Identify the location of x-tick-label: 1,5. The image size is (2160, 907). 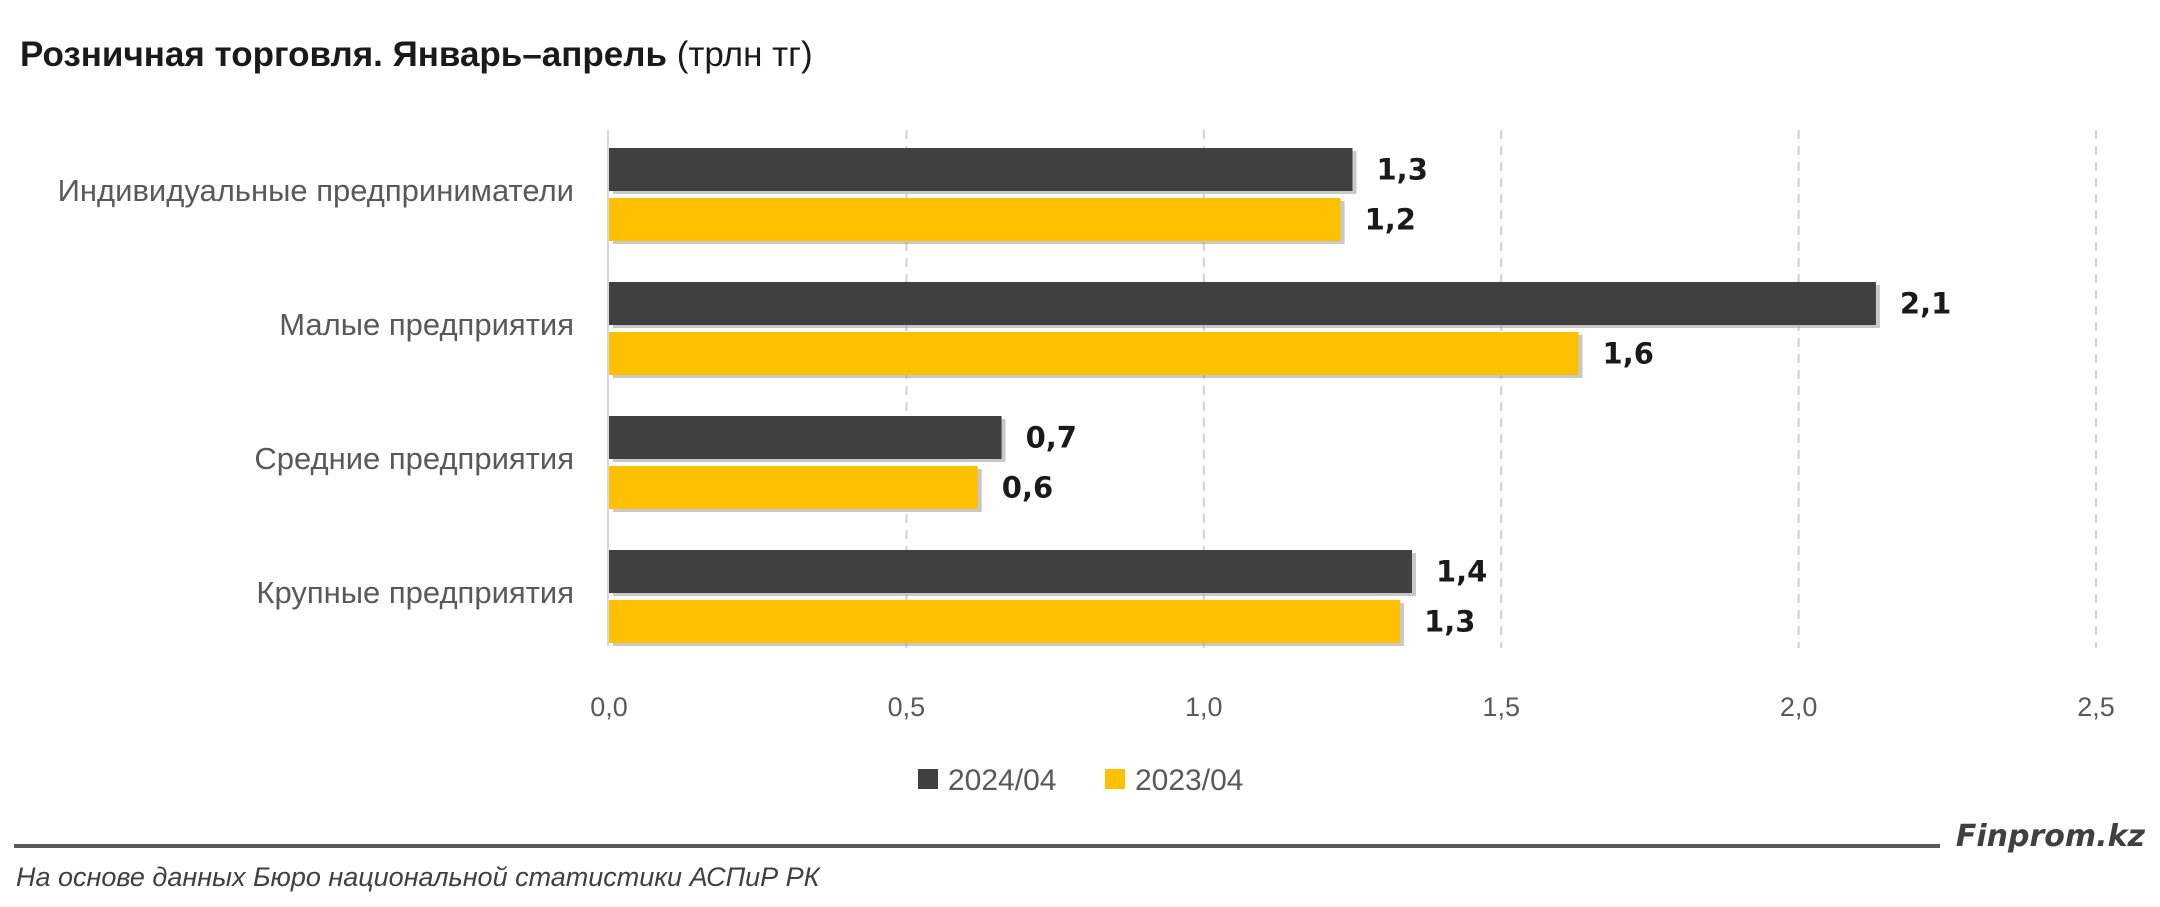
(1501, 707).